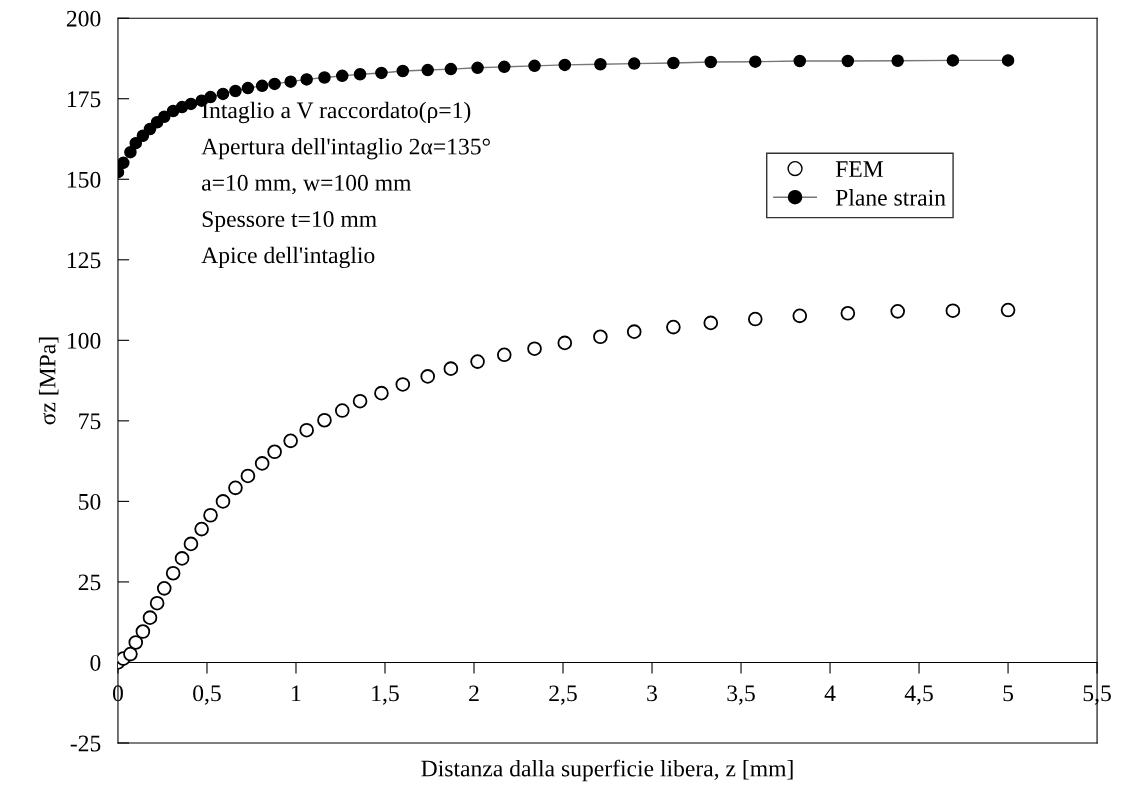  I want to click on annotation: a=10 mm, w=100 mm, so click(307, 184).